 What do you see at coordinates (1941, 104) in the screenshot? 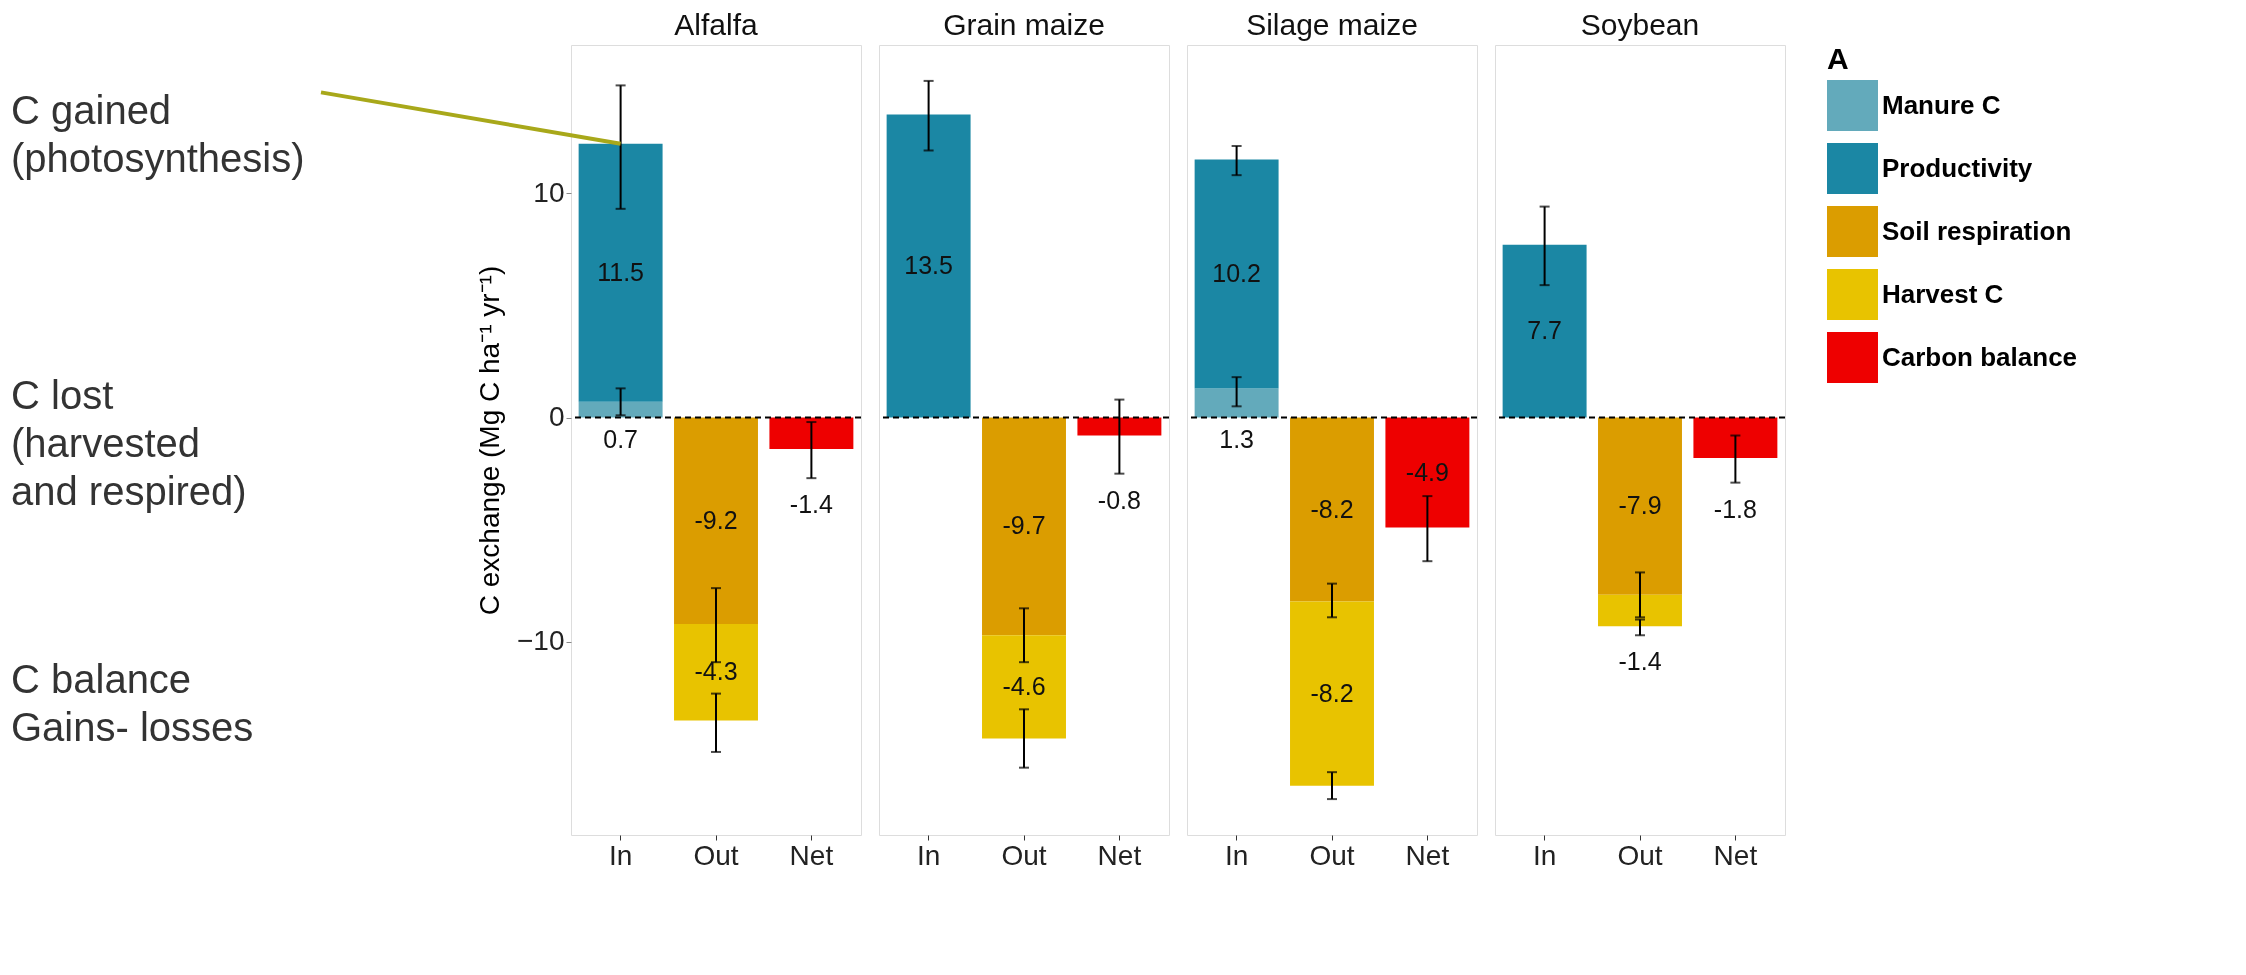
I see `legend-label: Manure C` at bounding box center [1941, 104].